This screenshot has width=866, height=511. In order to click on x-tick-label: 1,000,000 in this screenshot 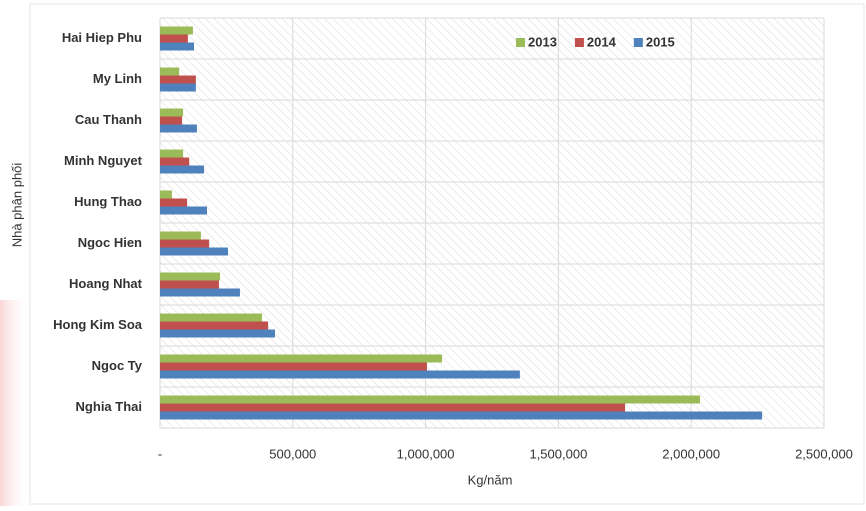, I will do `click(426, 453)`.